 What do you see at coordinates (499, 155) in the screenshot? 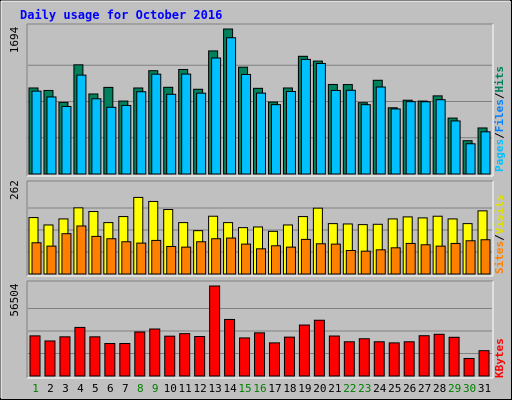
I see `legend-pages: Pages` at bounding box center [499, 155].